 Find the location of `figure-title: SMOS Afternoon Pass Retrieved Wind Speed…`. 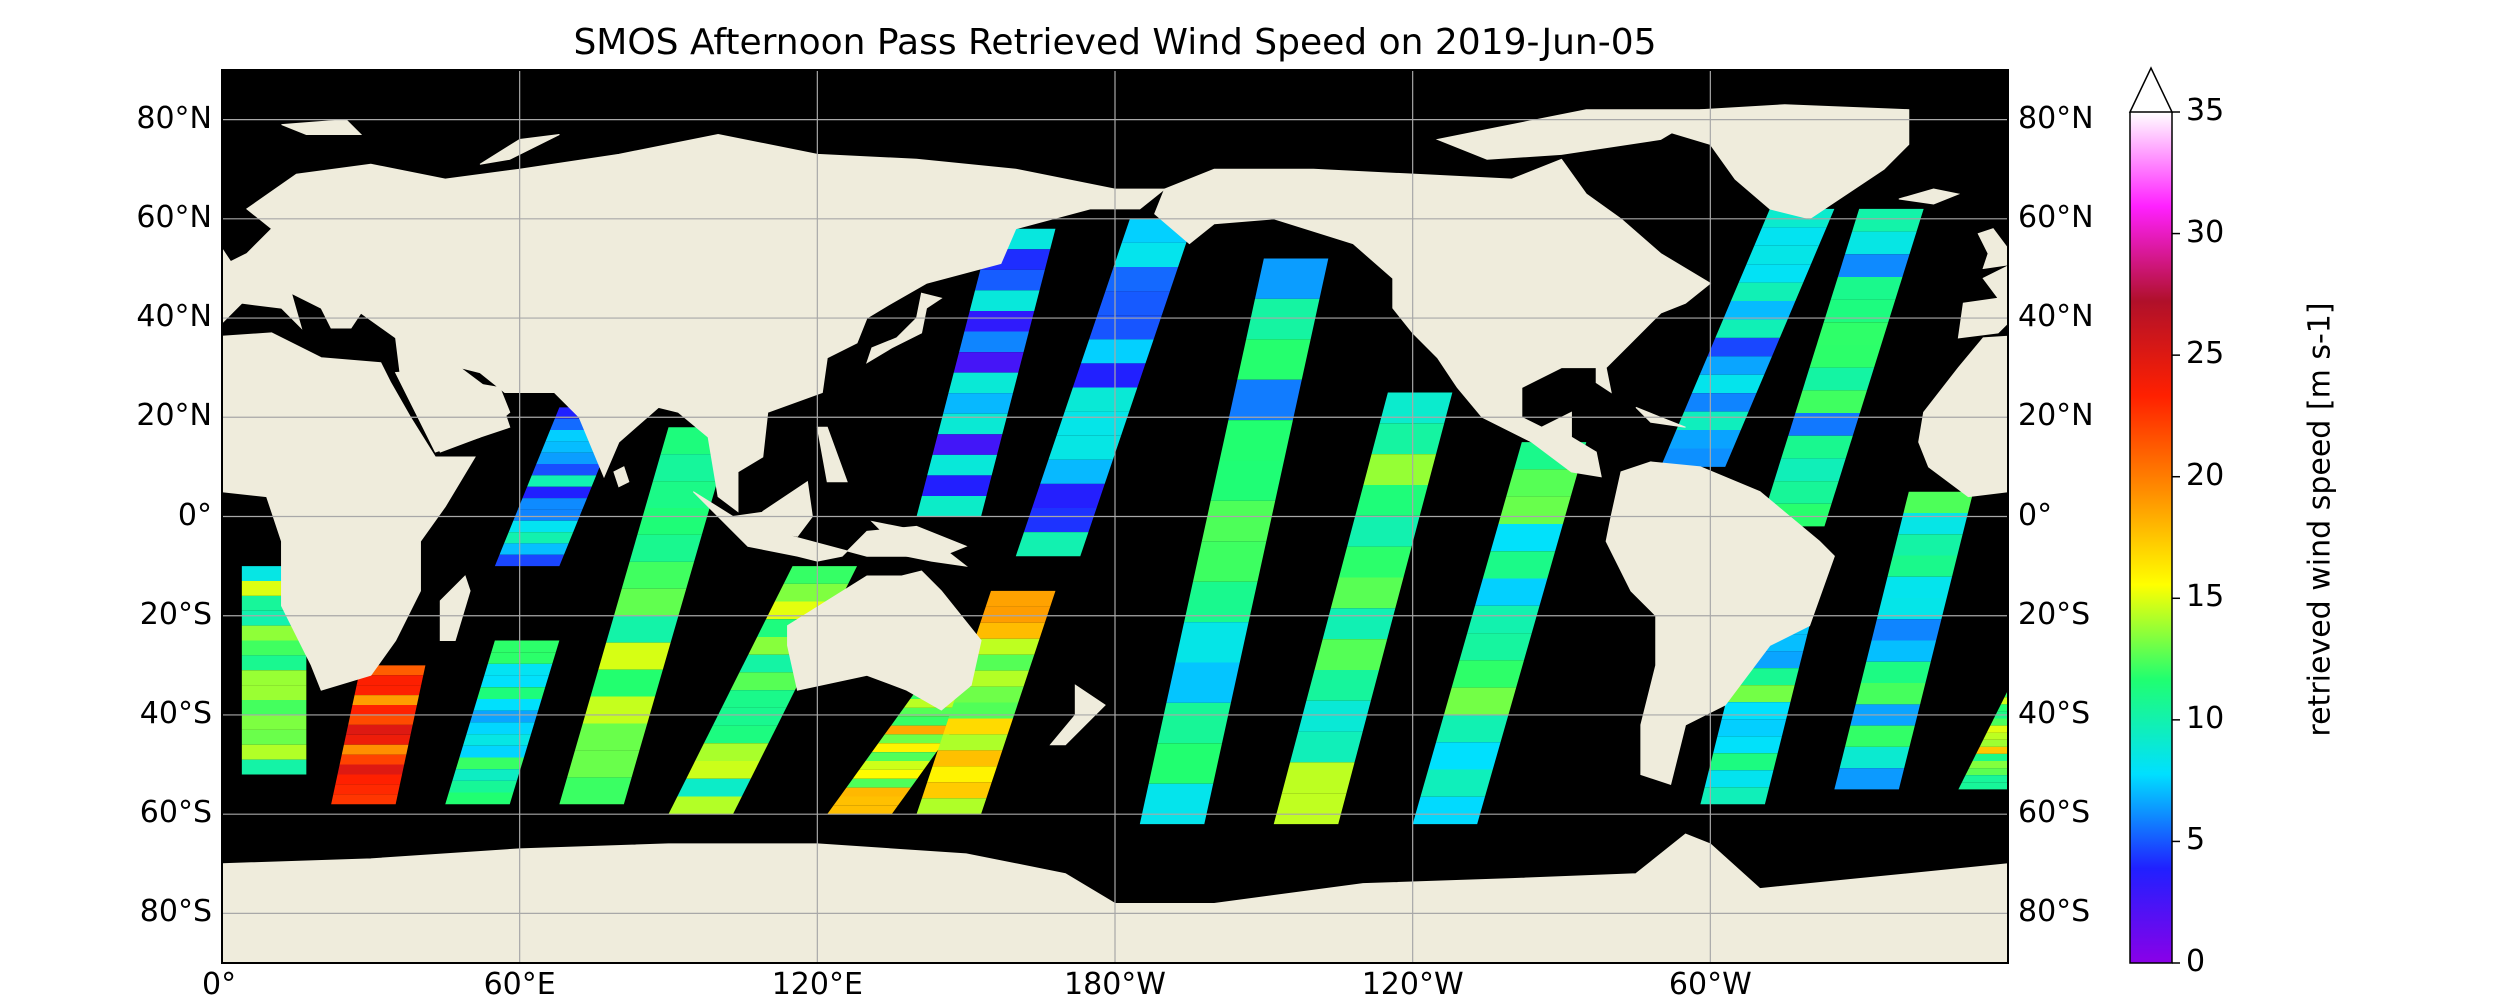

figure-title: SMOS Afternoon Pass Retrieved Wind Speed… is located at coordinates (1115, 42).